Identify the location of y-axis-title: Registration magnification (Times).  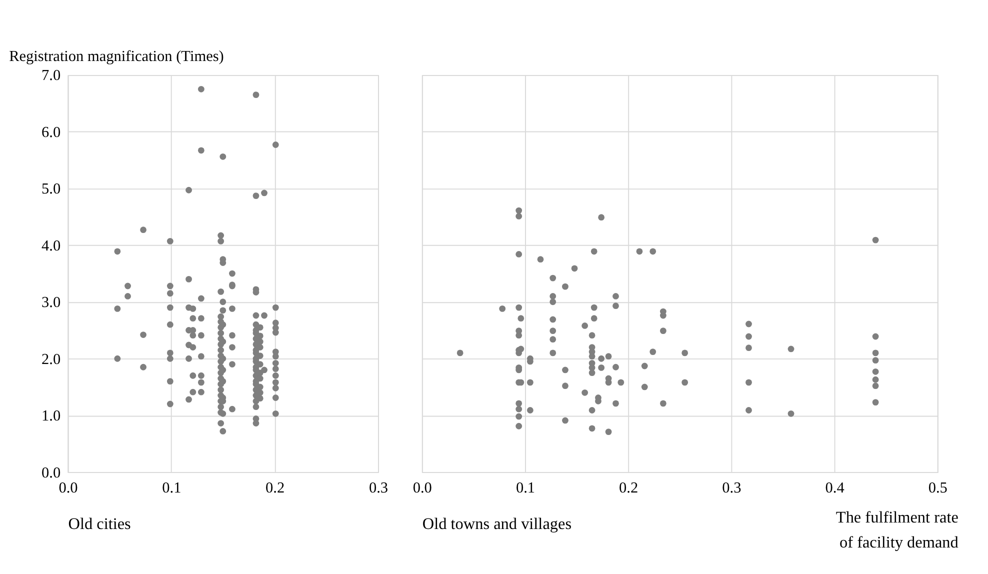
(116, 57).